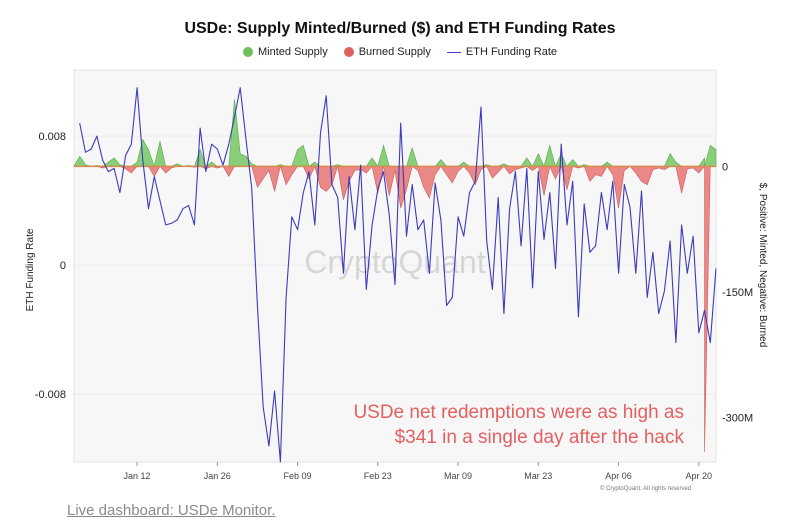 This screenshot has width=800, height=529. Describe the element at coordinates (458, 476) in the screenshot. I see `x-tick-label-4: Mar 09` at that location.